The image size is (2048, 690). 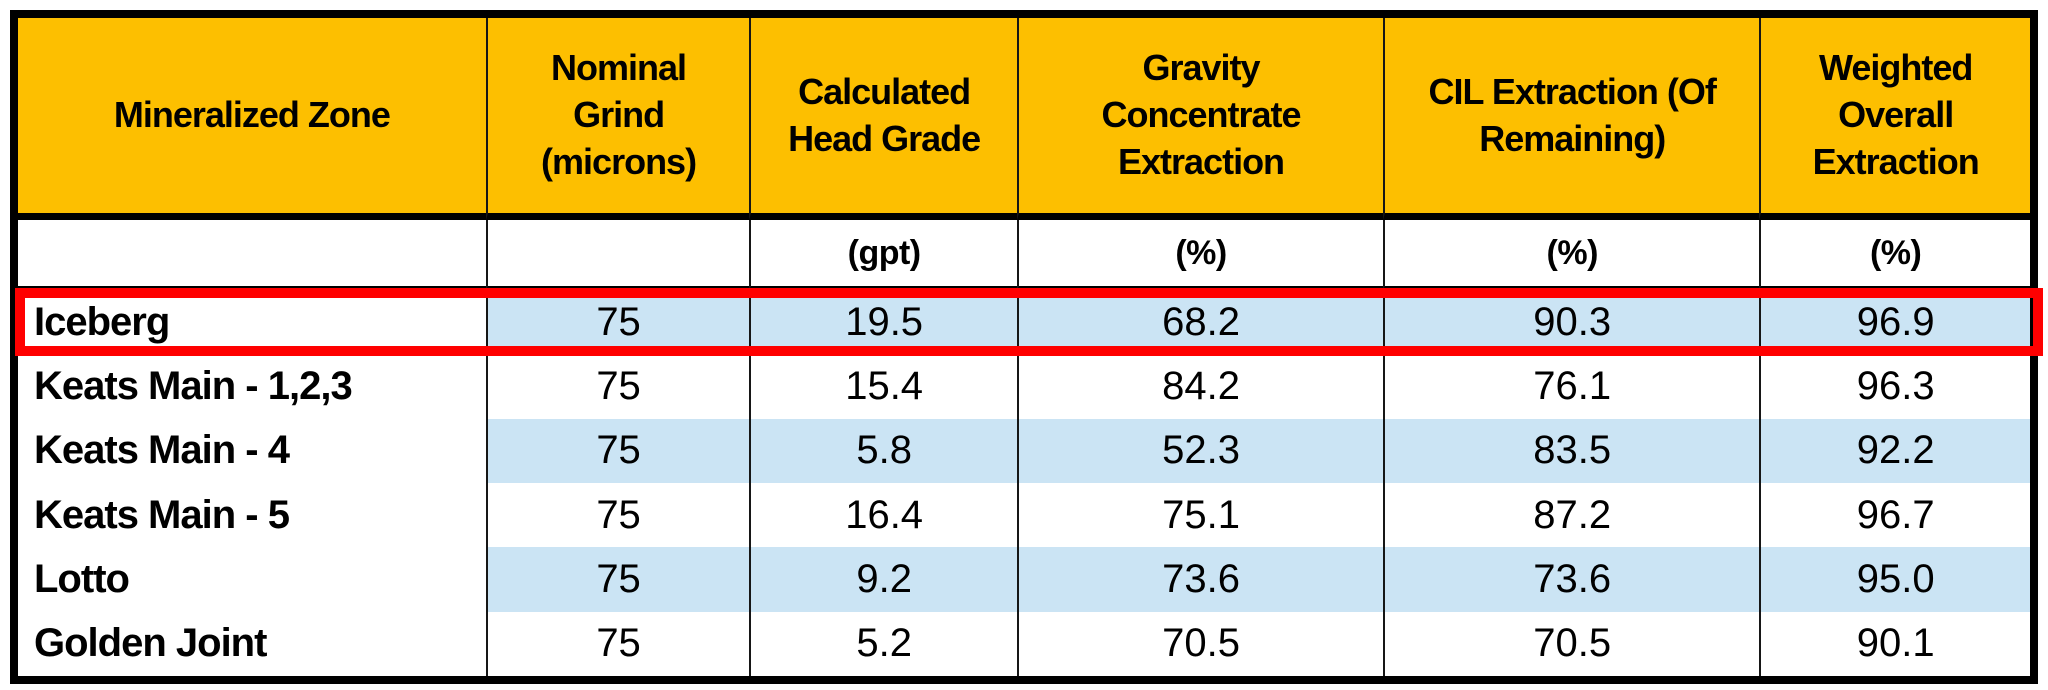 What do you see at coordinates (1894, 119) in the screenshot?
I see `header-cell-weighted-overall-extraction: Weighted Overall Extraction` at bounding box center [1894, 119].